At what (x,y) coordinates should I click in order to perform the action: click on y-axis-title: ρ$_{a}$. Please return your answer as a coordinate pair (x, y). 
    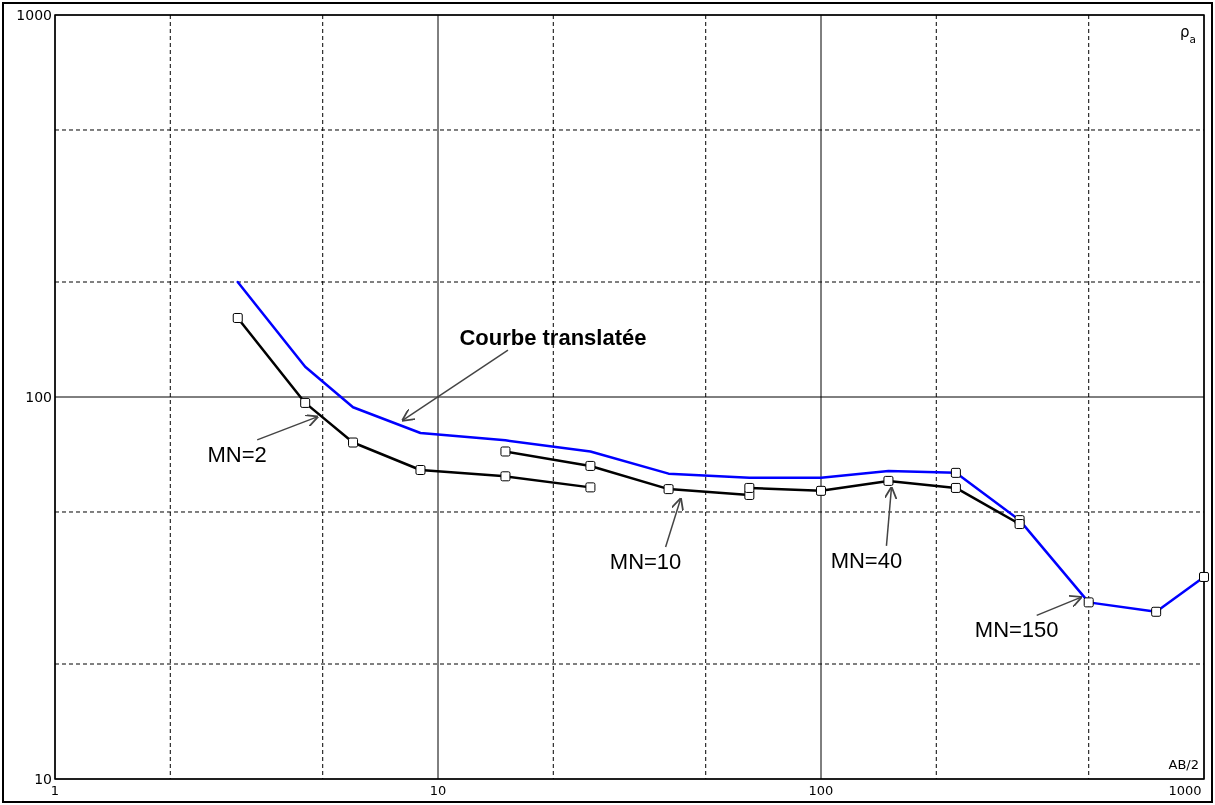
    Looking at the image, I should click on (1188, 34).